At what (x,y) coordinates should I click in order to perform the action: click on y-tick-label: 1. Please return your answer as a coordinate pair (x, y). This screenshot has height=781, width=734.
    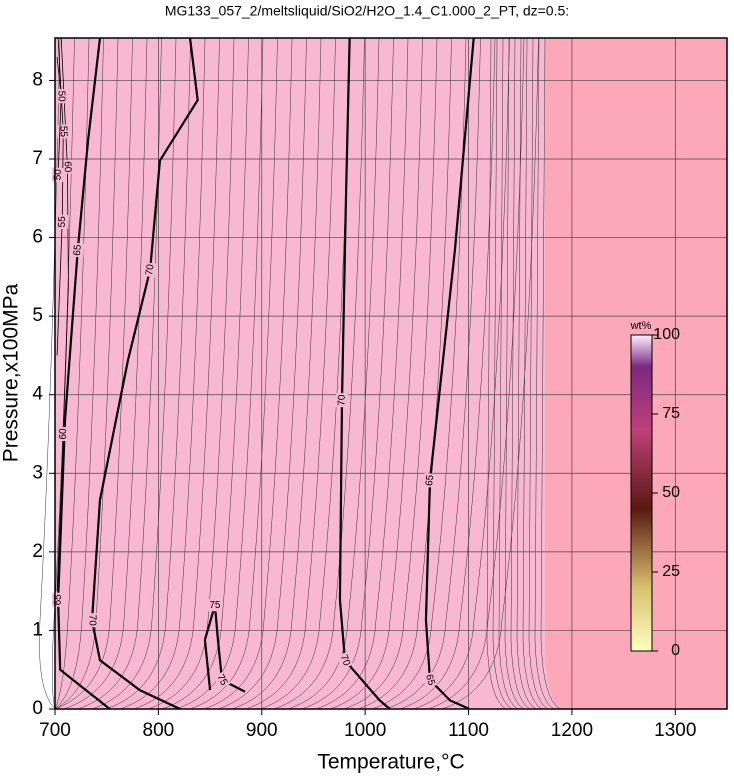
    Looking at the image, I should click on (37, 629).